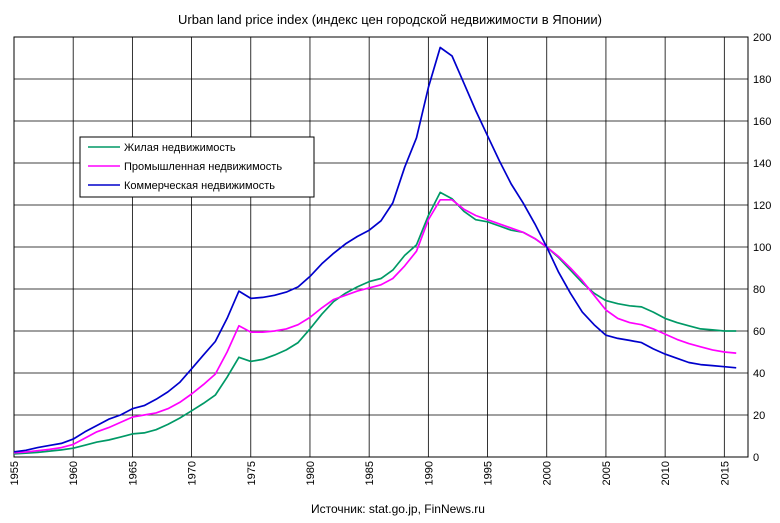 The height and width of the screenshot is (523, 780). I want to click on x-tick-label: 1975, so click(252, 473).